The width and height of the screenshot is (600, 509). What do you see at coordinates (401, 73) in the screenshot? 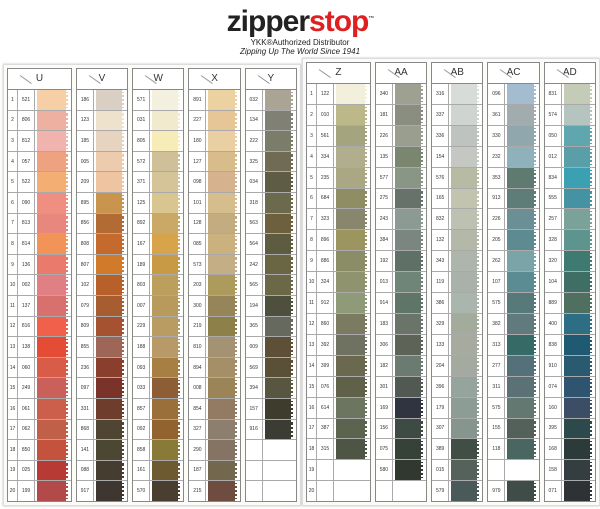
I see `column-header: AA` at bounding box center [401, 73].